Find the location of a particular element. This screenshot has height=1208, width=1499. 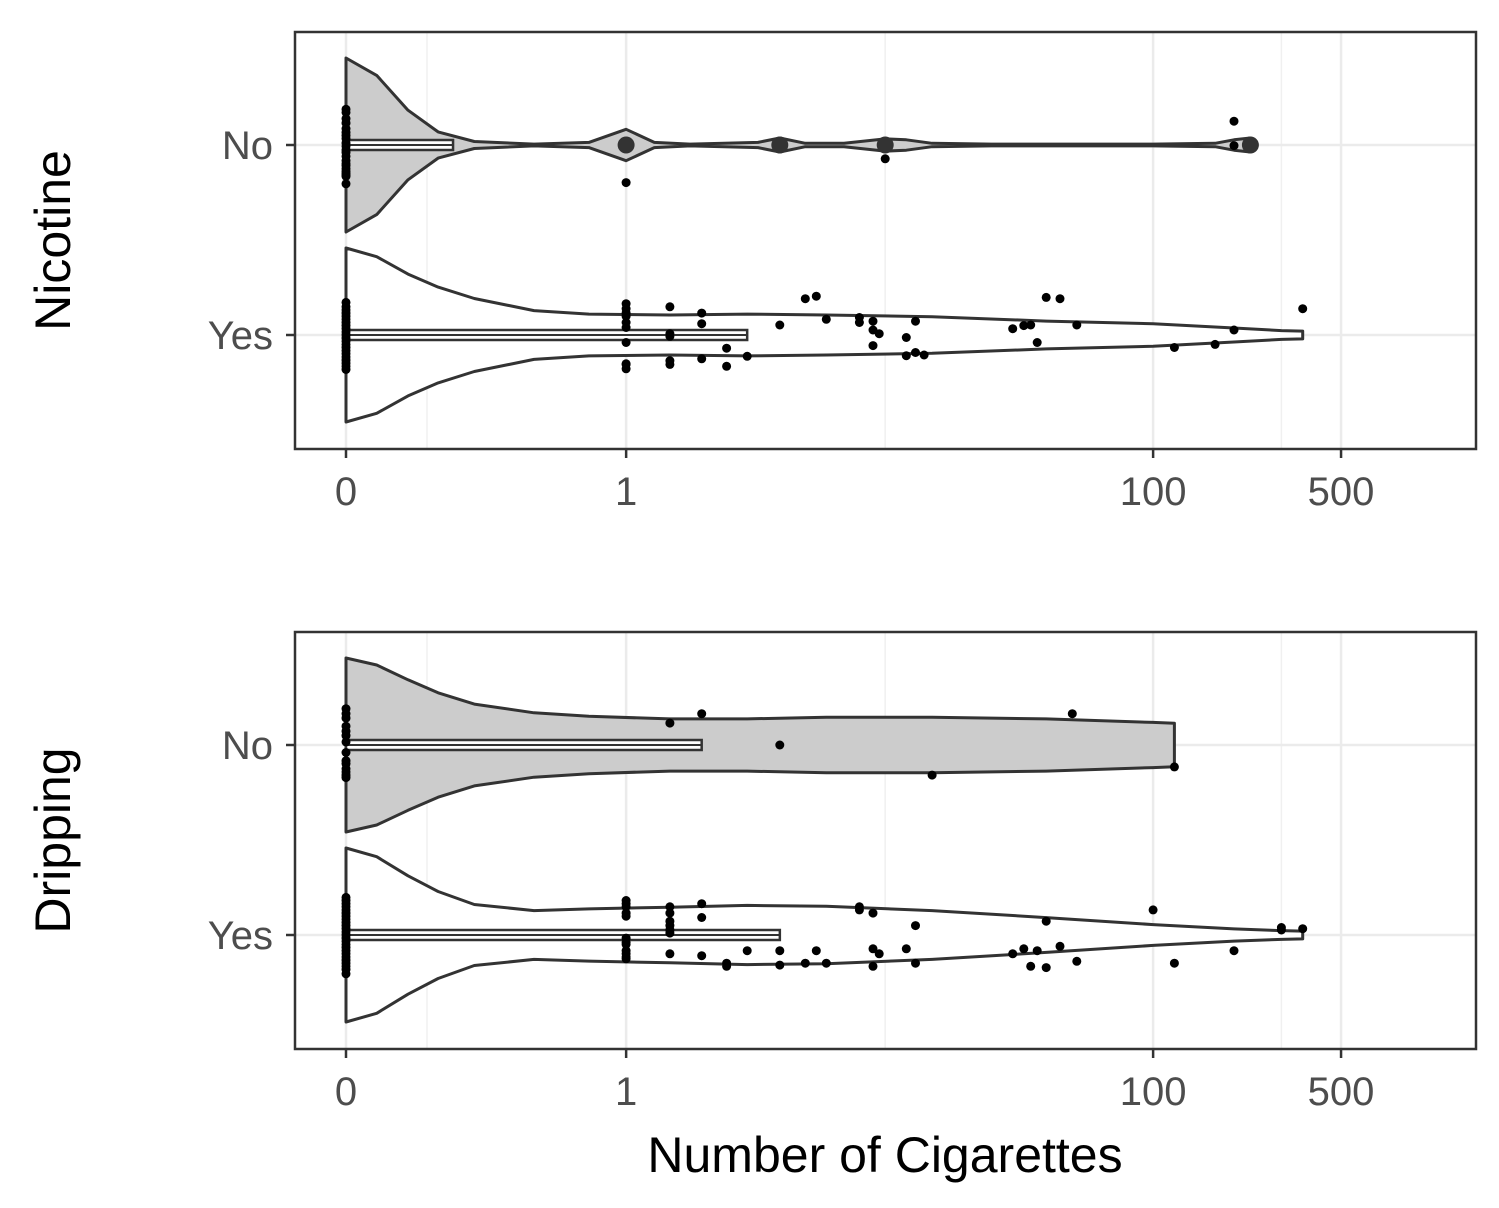

group-yes is located at coordinates (824, 935).